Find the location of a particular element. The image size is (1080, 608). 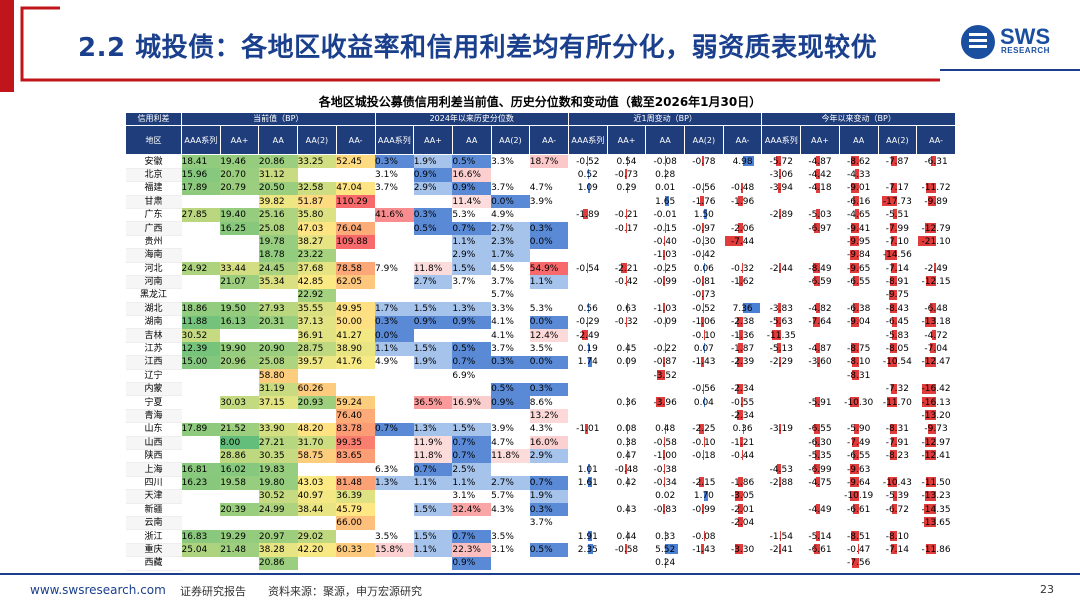

change-value: -7.99 is located at coordinates (897, 228).